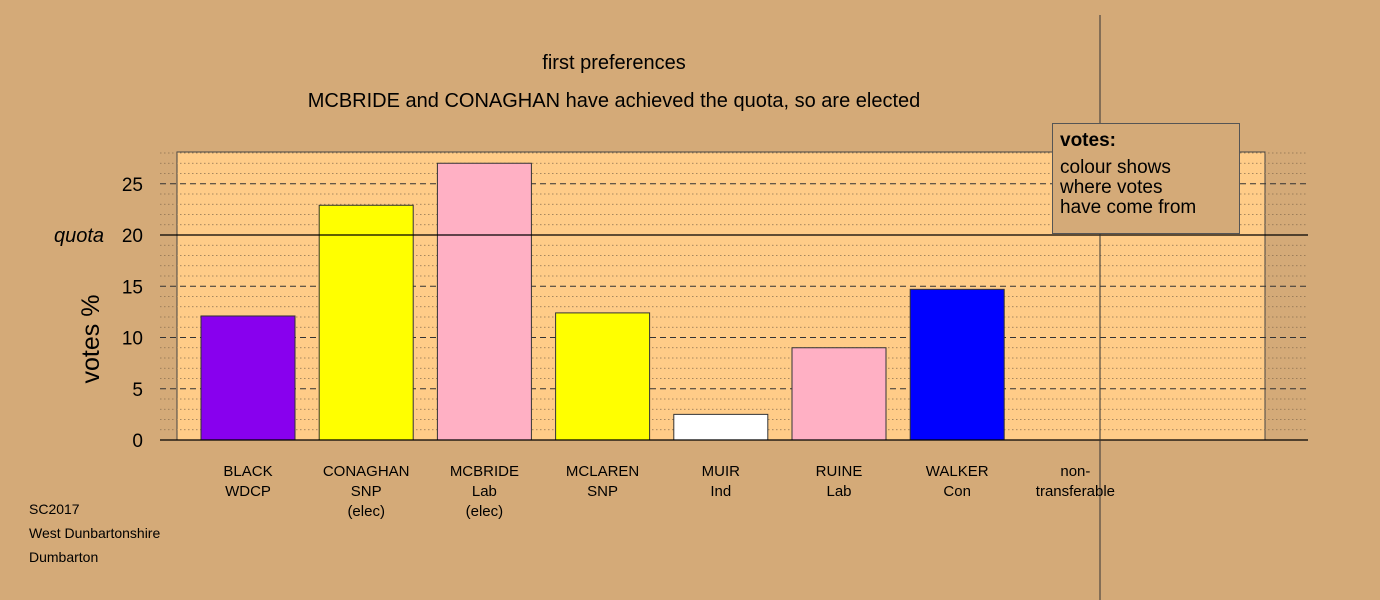 Image resolution: width=1380 pixels, height=600 pixels. Describe the element at coordinates (1075, 471) in the screenshot. I see `category-label: non-` at that location.